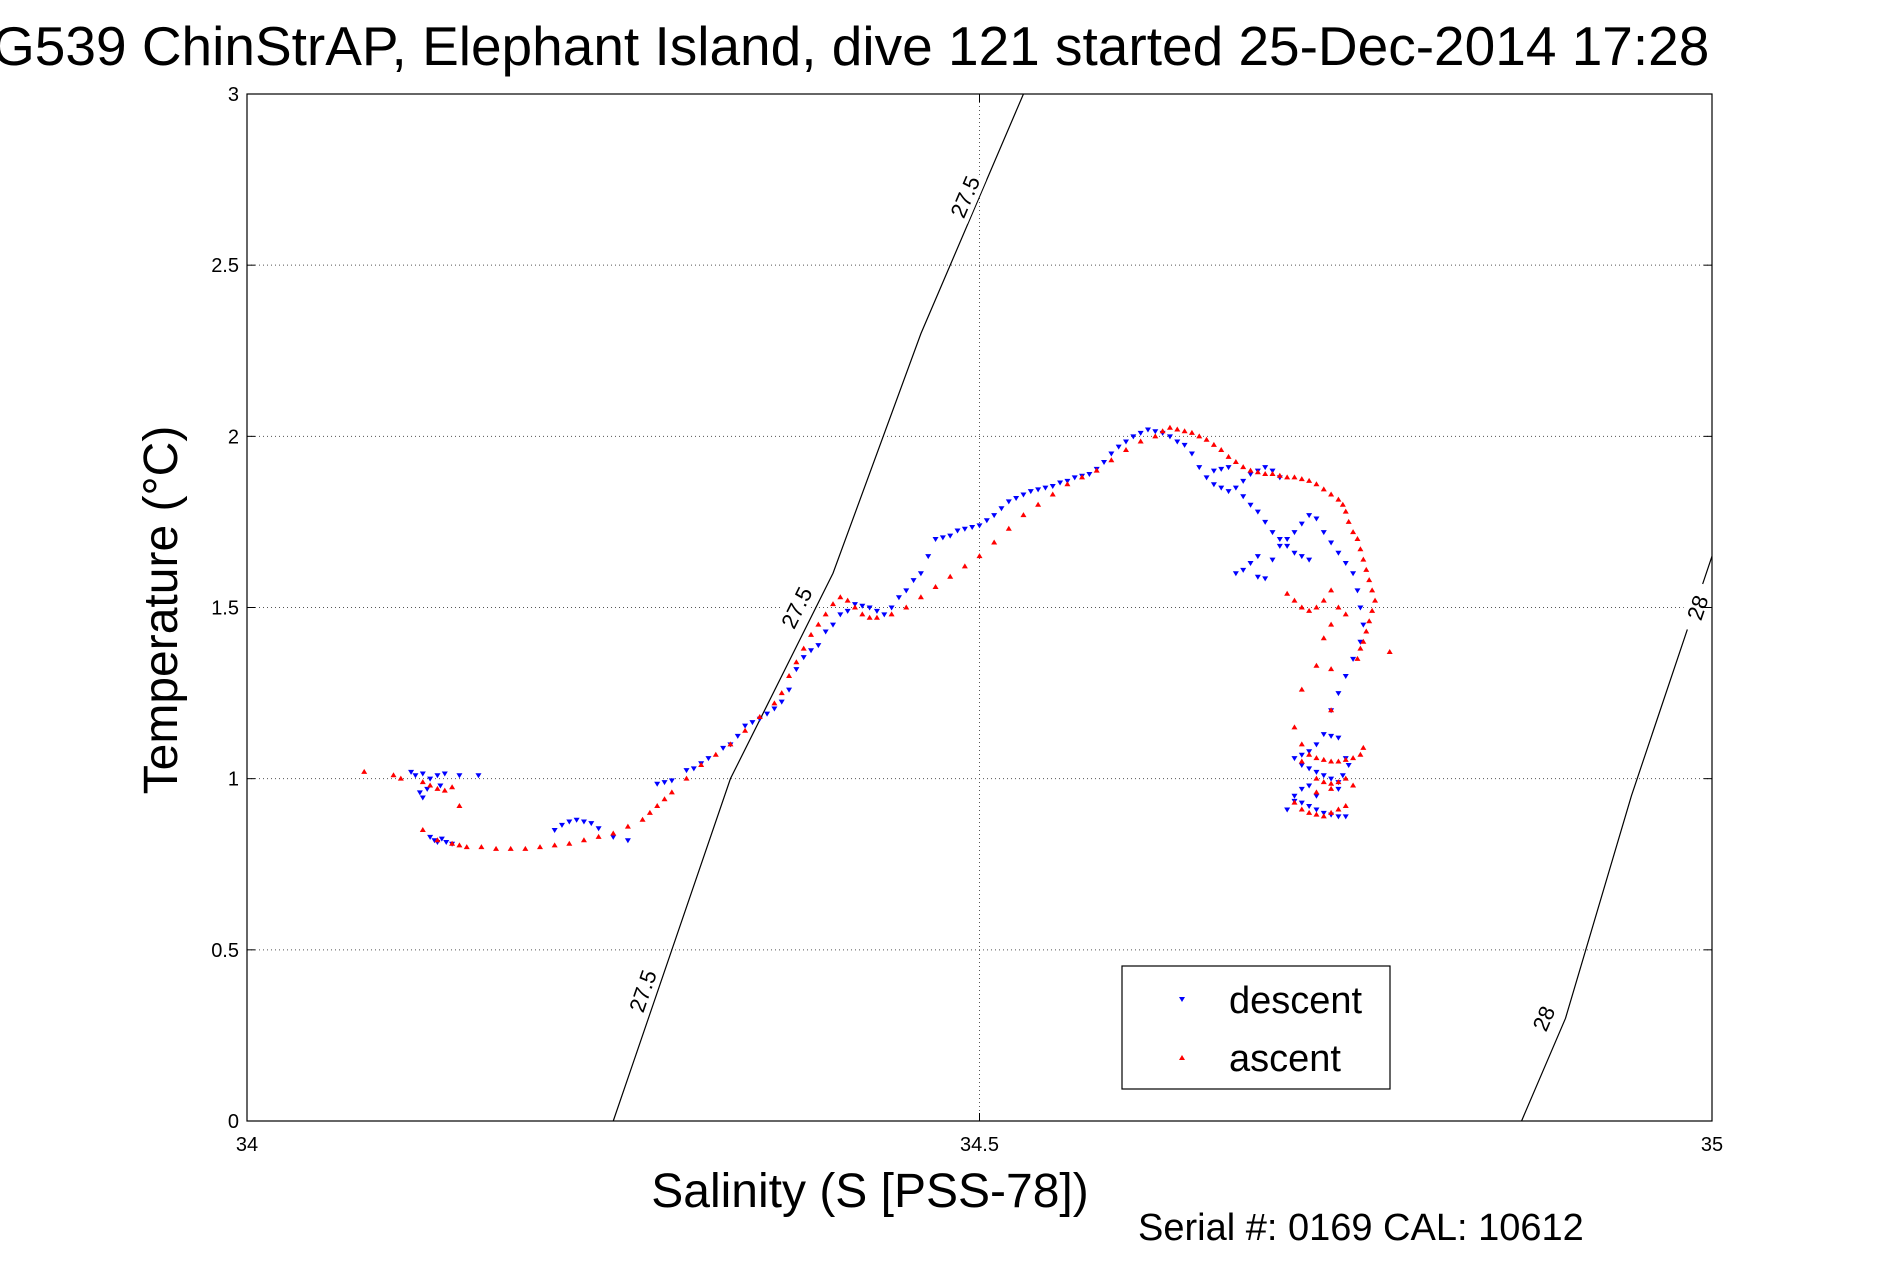 This screenshot has width=1891, height=1262. What do you see at coordinates (1361, 1228) in the screenshot?
I see `serial-footer: Serial #: 0169 CAL: 10612` at bounding box center [1361, 1228].